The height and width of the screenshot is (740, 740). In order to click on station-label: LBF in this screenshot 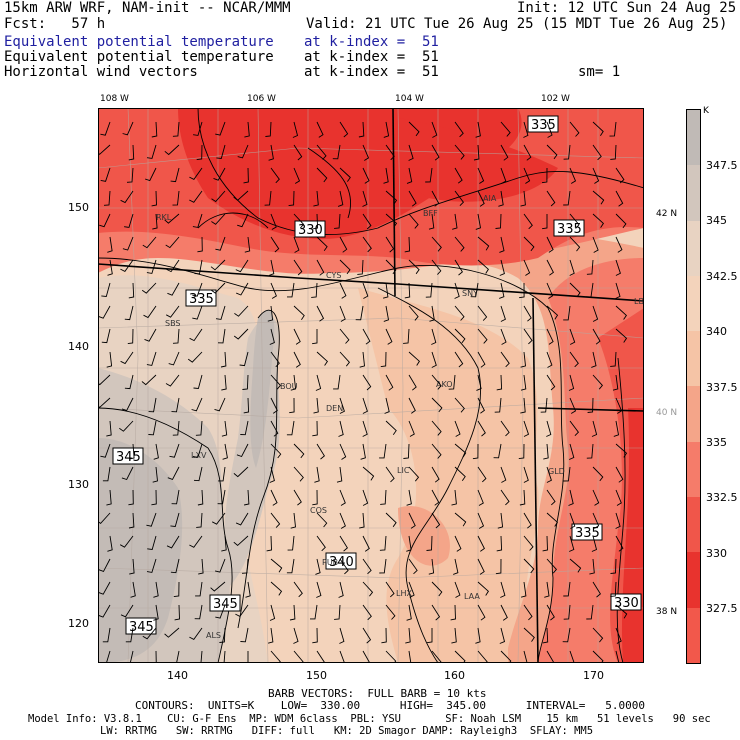, I will do `click(639, 301)`.